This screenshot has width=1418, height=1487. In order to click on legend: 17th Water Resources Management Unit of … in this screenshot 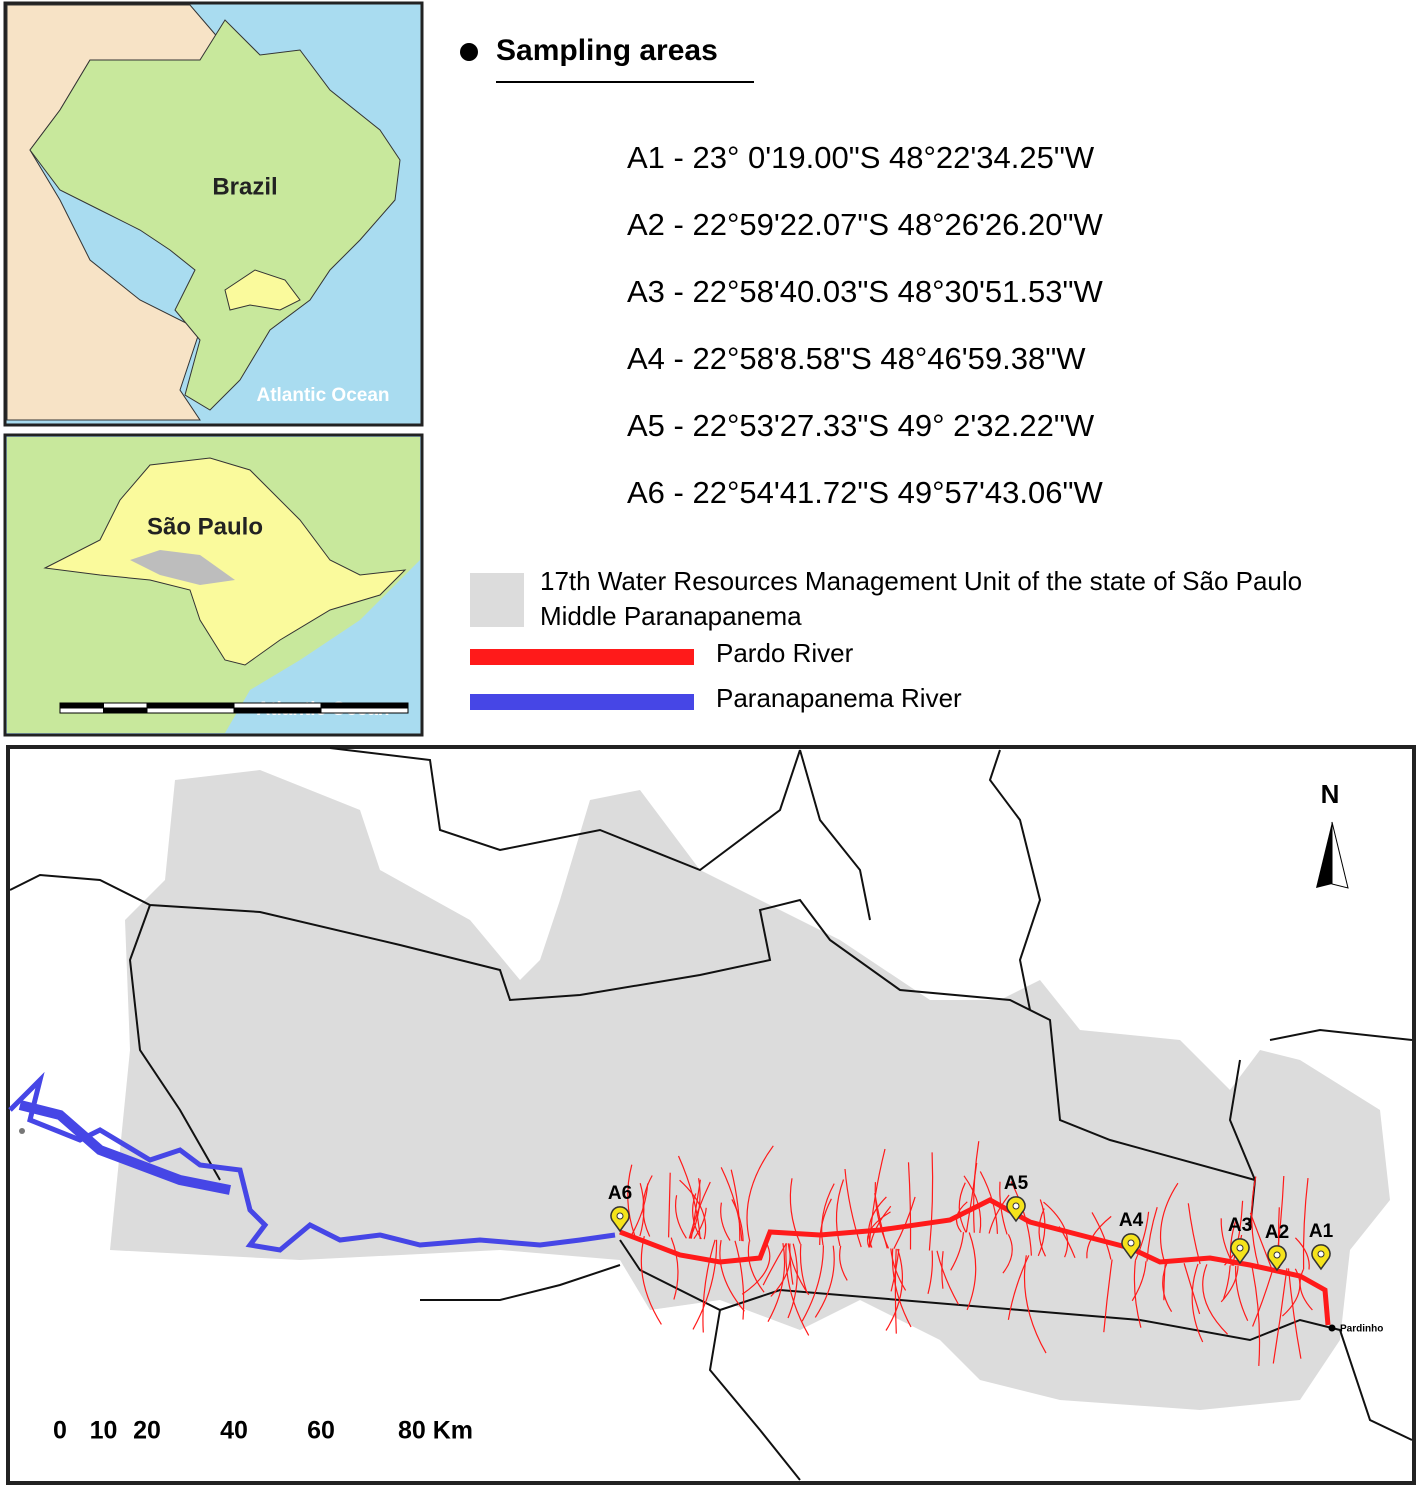, I will do `click(886, 639)`.